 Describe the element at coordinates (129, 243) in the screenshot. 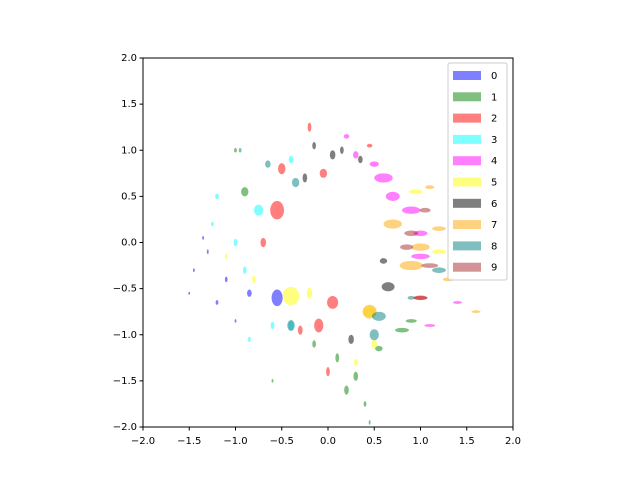

I see `y-tick-label: 0.0` at that location.